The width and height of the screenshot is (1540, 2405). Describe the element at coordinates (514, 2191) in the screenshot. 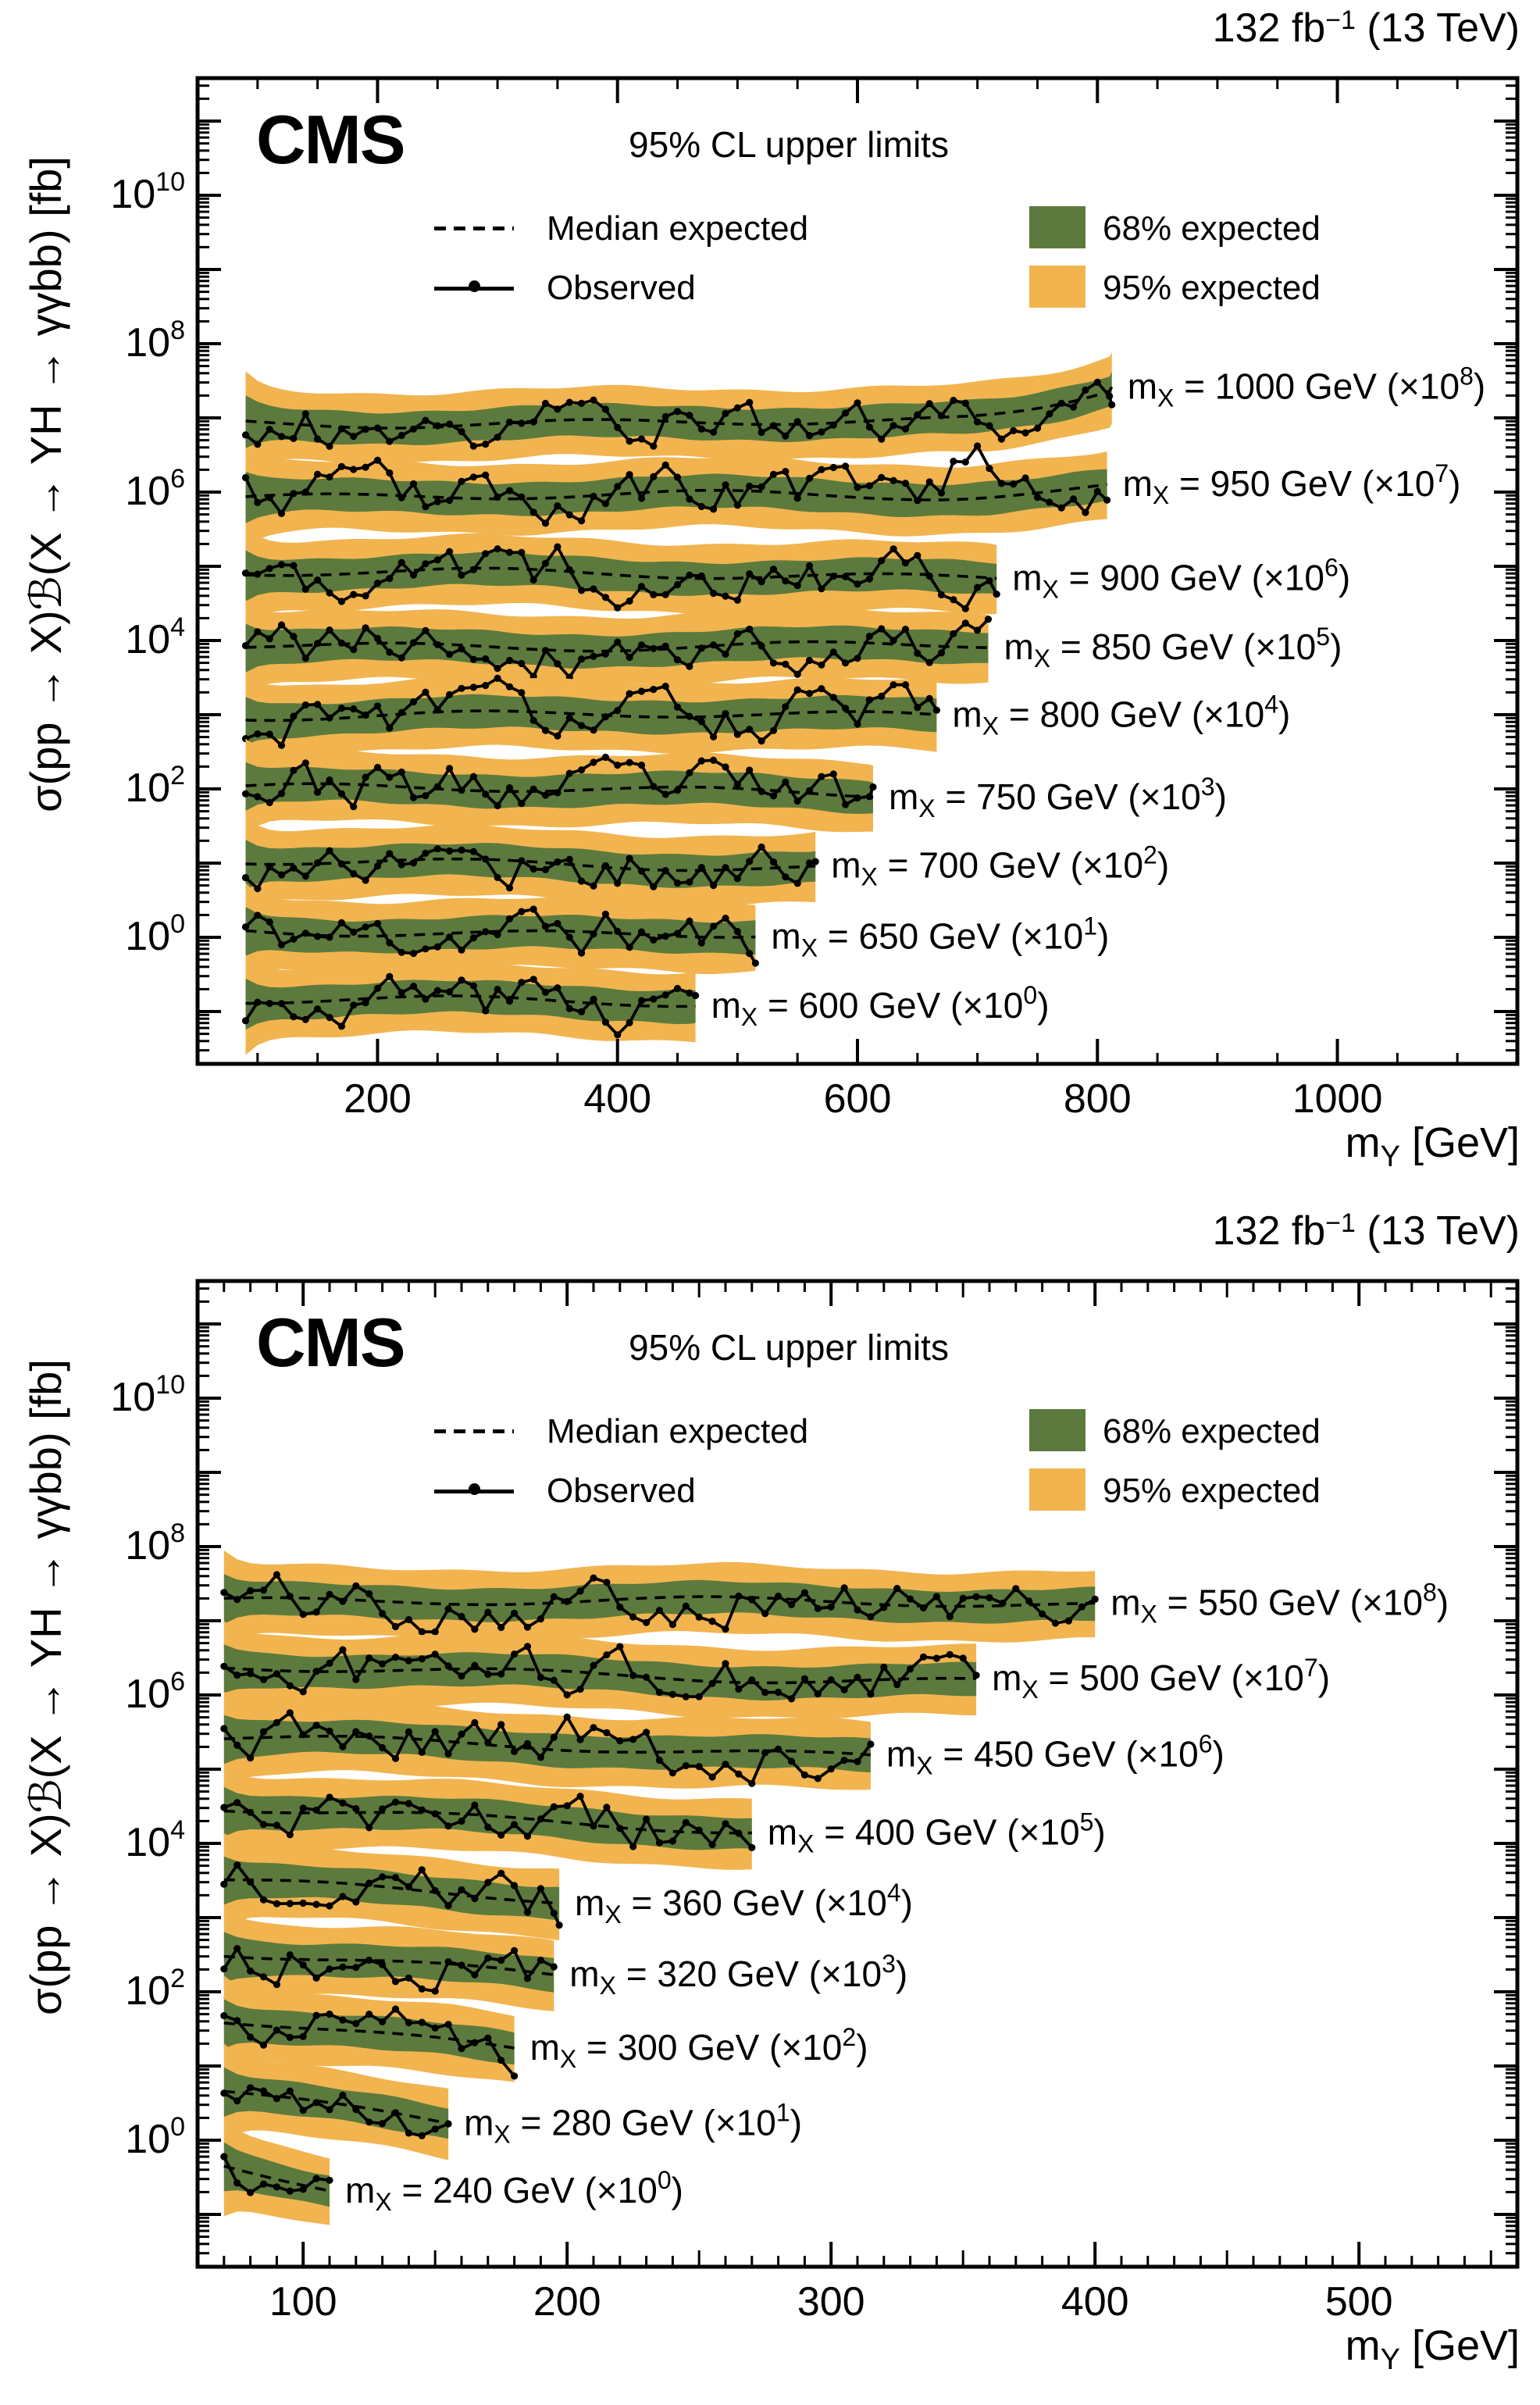

I see `band-label-mx-240: mX = 240 GeV (×100)` at that location.